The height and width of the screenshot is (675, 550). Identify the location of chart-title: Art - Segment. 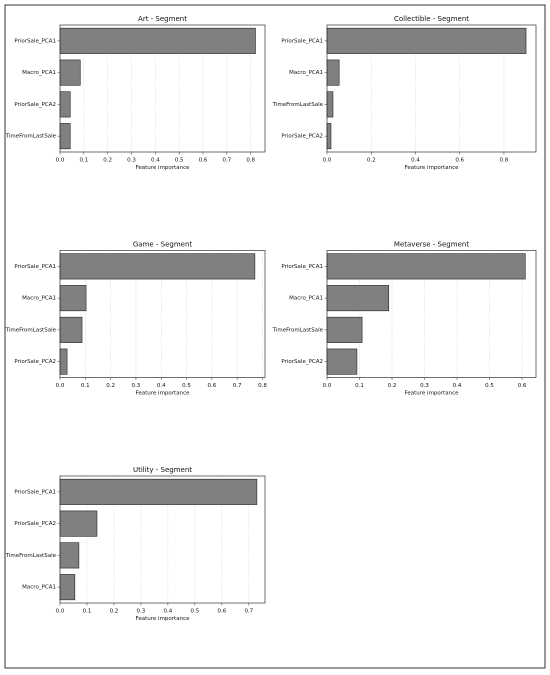
(162, 19).